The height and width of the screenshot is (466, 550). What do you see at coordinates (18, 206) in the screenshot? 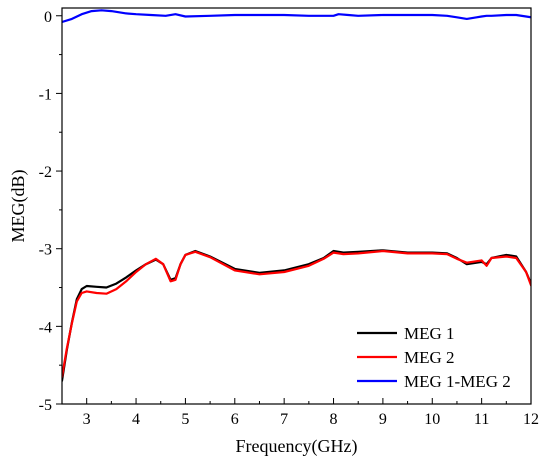
I see `y-axis-title: MEG(dB)` at bounding box center [18, 206].